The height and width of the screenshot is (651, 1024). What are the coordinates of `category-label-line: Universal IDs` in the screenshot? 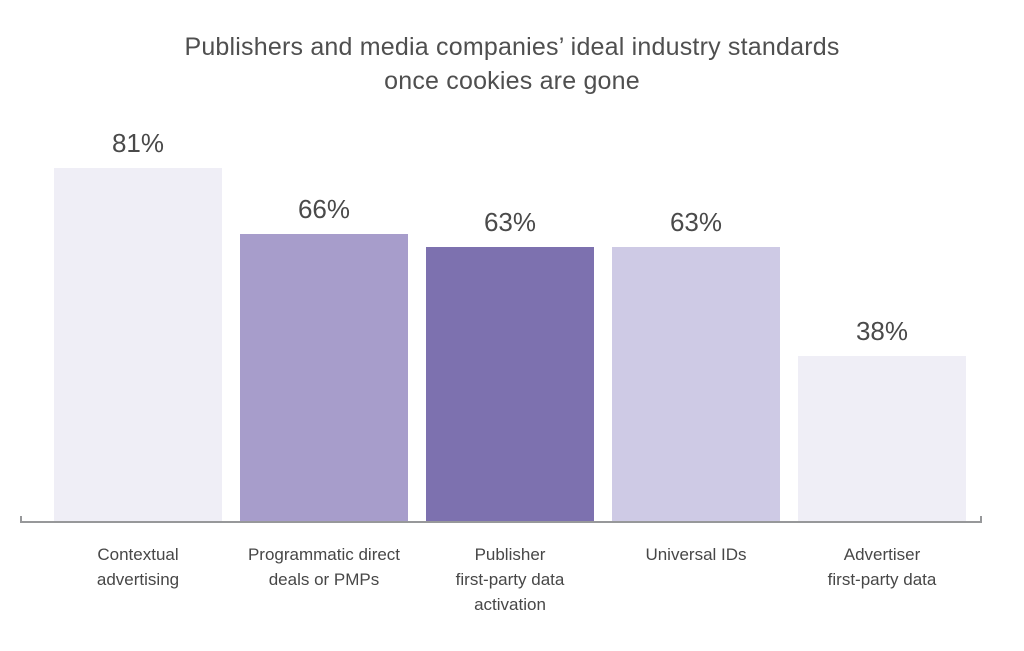 It's located at (696, 554).